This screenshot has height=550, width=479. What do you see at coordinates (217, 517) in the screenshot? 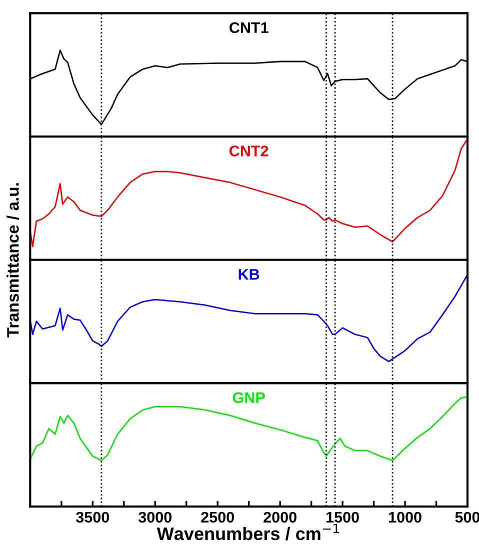
I see `x-tick-label: 2500` at bounding box center [217, 517].